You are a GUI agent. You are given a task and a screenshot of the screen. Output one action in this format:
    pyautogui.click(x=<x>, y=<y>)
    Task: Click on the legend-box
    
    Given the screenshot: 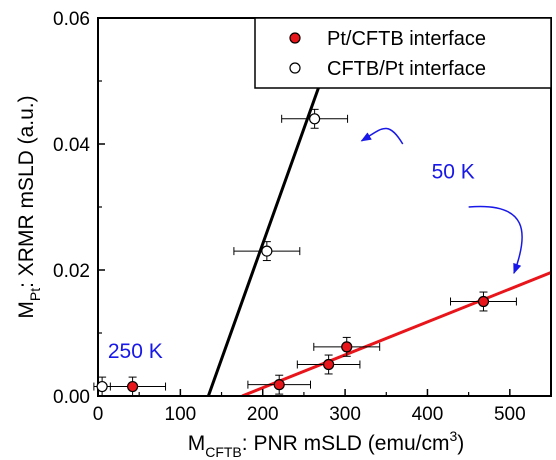 What is the action you would take?
    pyautogui.click(x=403, y=53)
    